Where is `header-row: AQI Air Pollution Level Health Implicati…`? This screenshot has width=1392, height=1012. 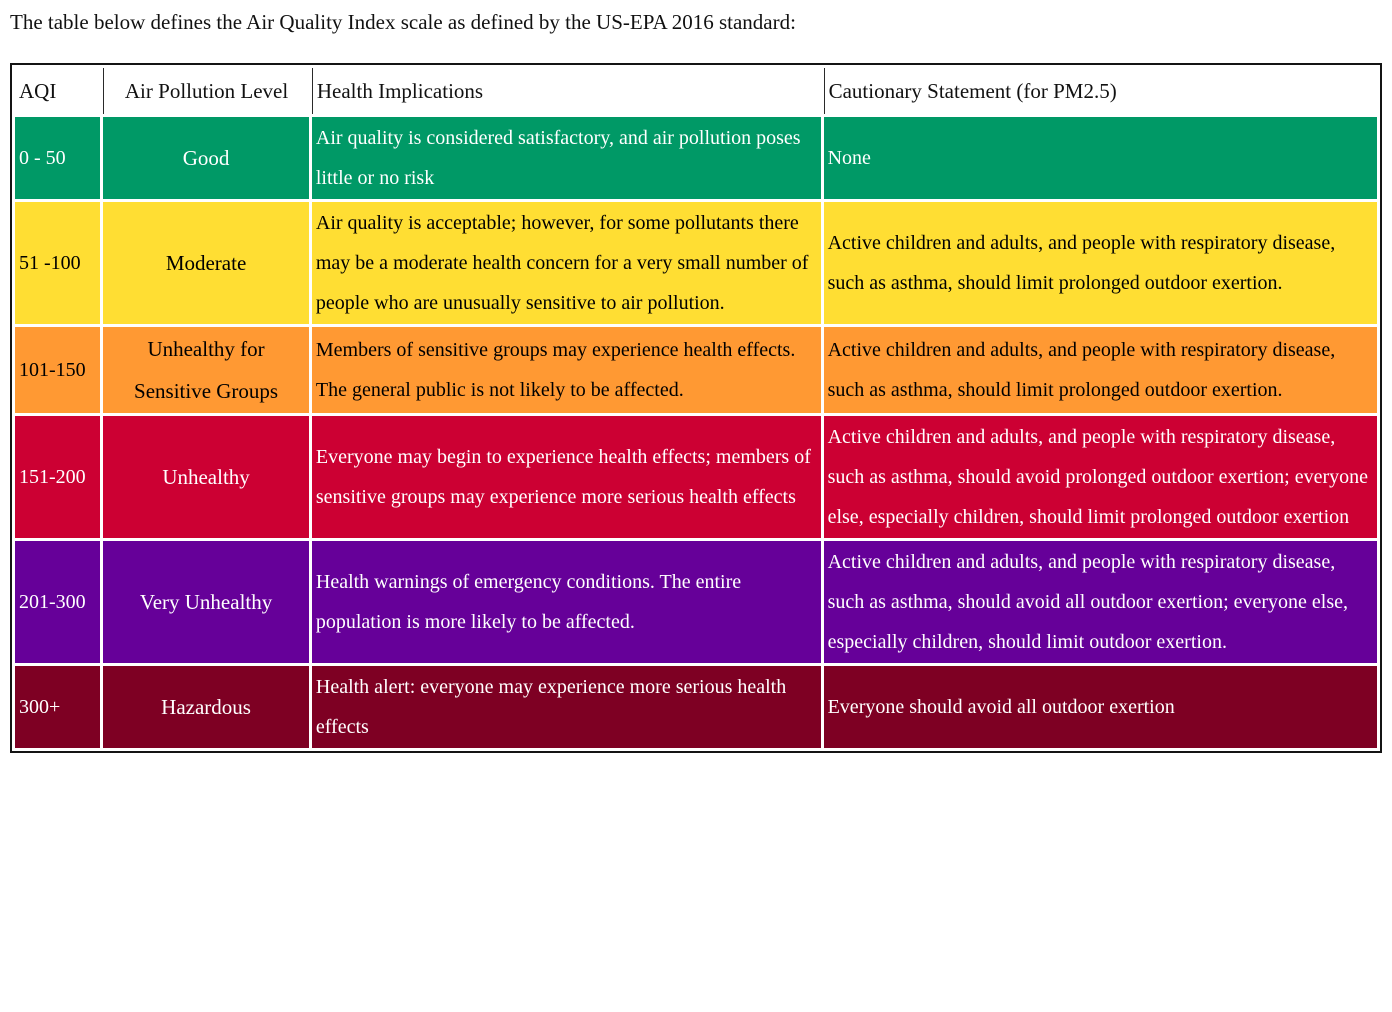
header-row: AQI Air Pollution Level Health Implicati… is located at coordinates (696, 91).